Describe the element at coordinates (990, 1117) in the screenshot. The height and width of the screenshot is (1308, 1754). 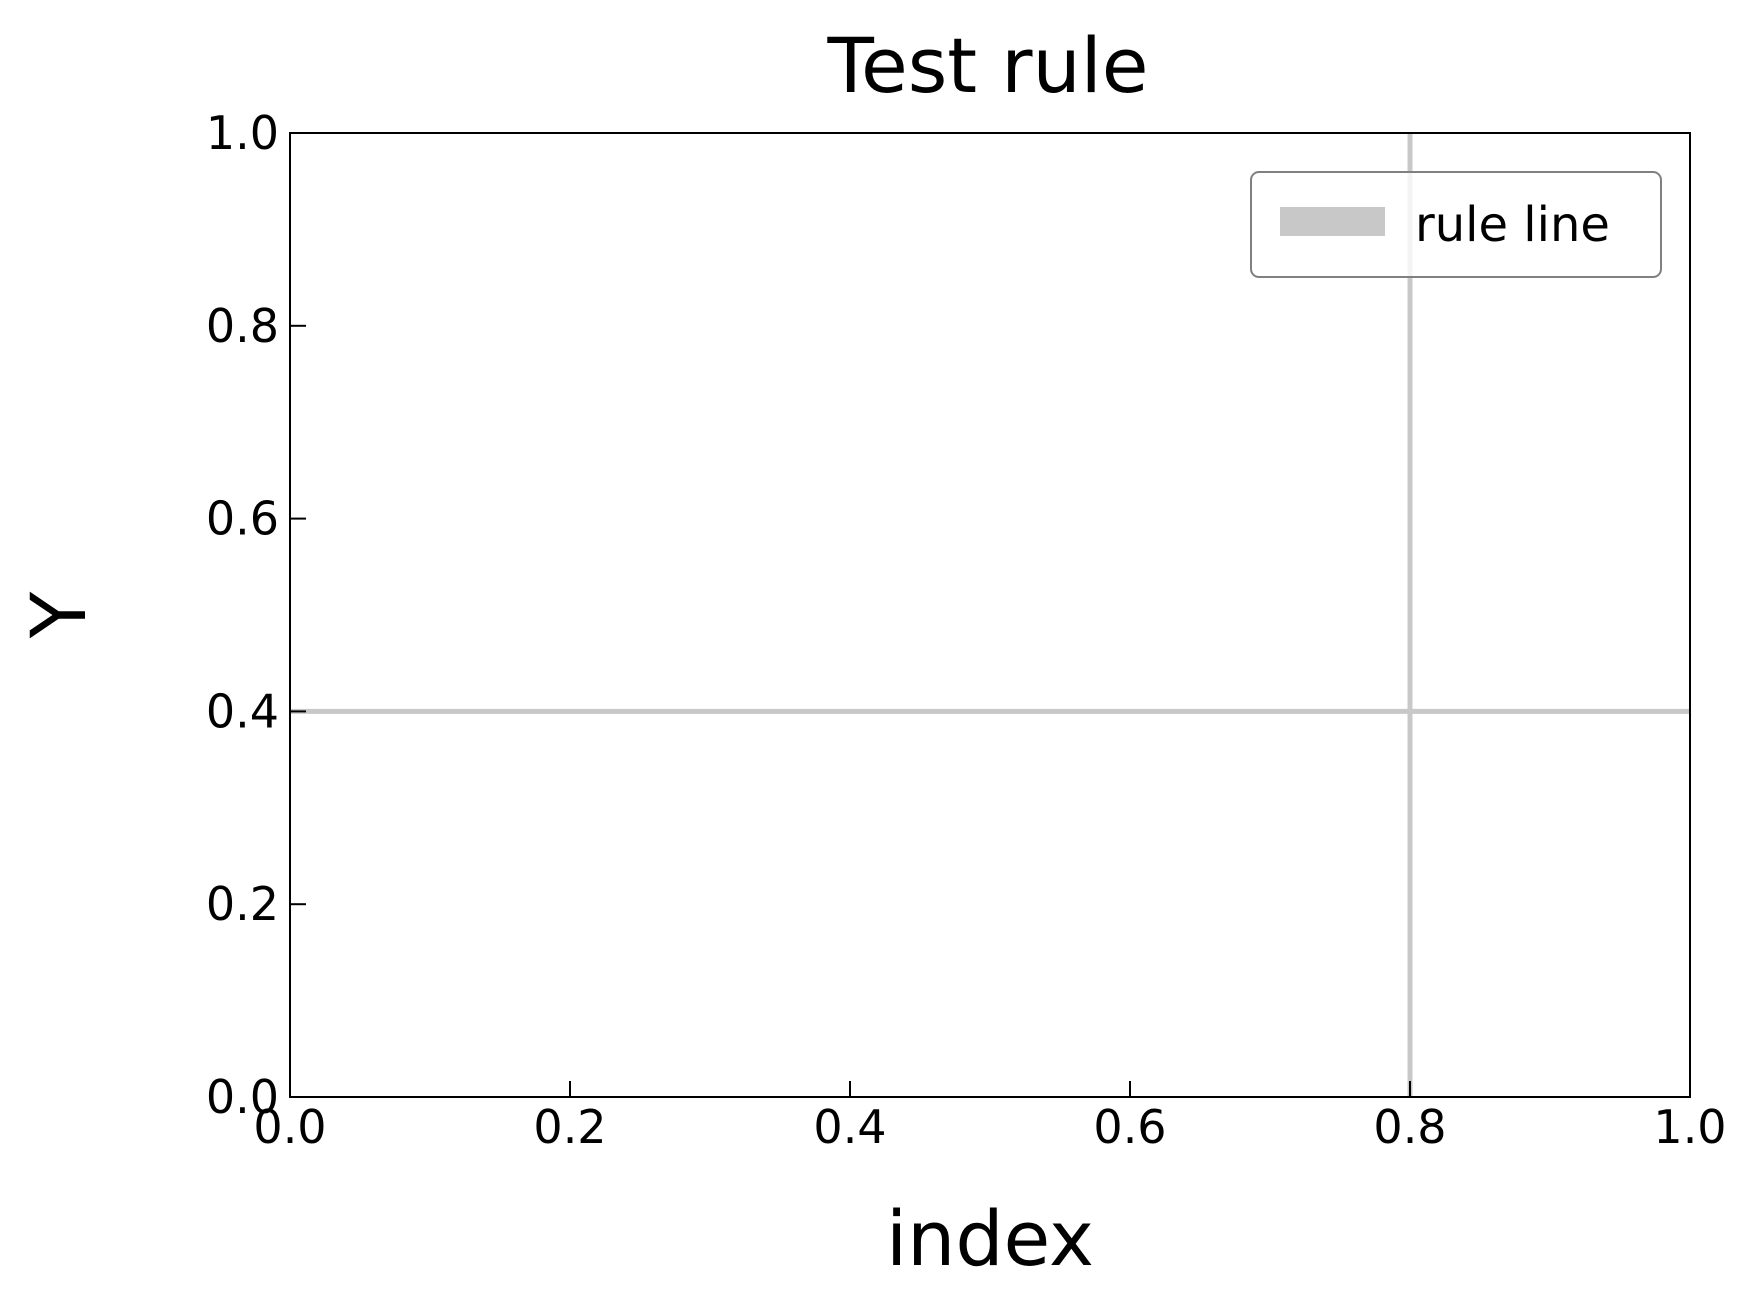
I see `x-axis-ticks: 0.0 0.2 0.4 0.6 0.8 1.0` at that location.